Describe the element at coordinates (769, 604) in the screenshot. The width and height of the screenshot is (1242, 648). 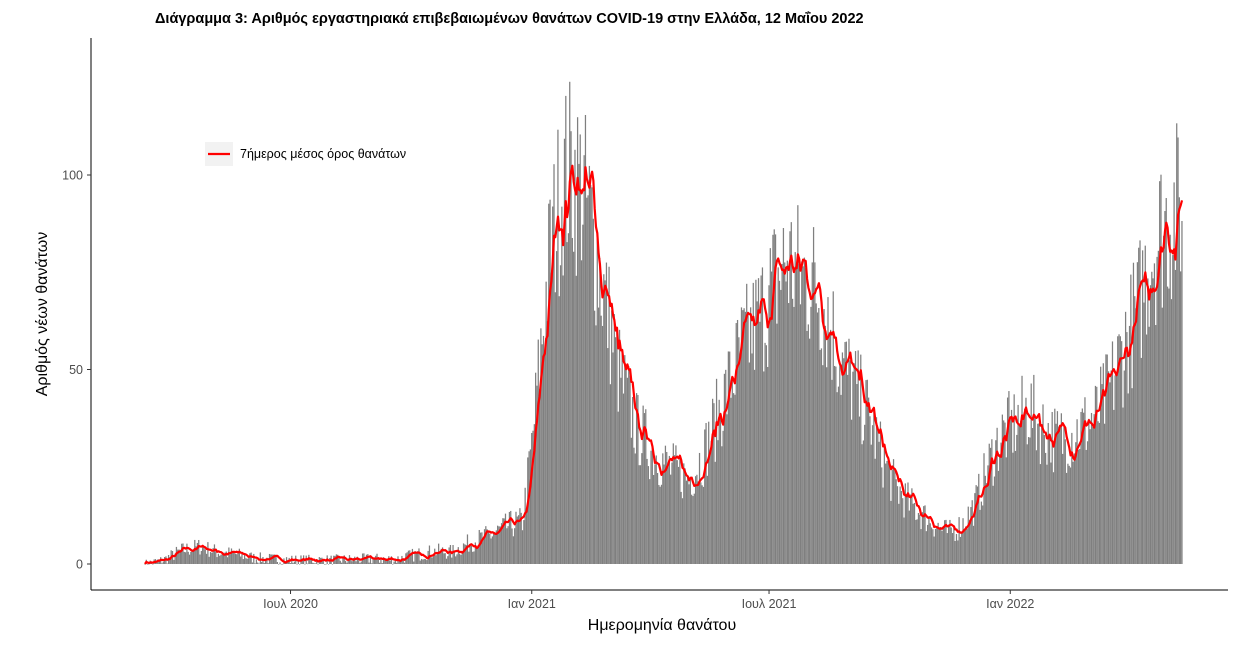
I see `x-tick-label: Ιουλ 2021` at that location.